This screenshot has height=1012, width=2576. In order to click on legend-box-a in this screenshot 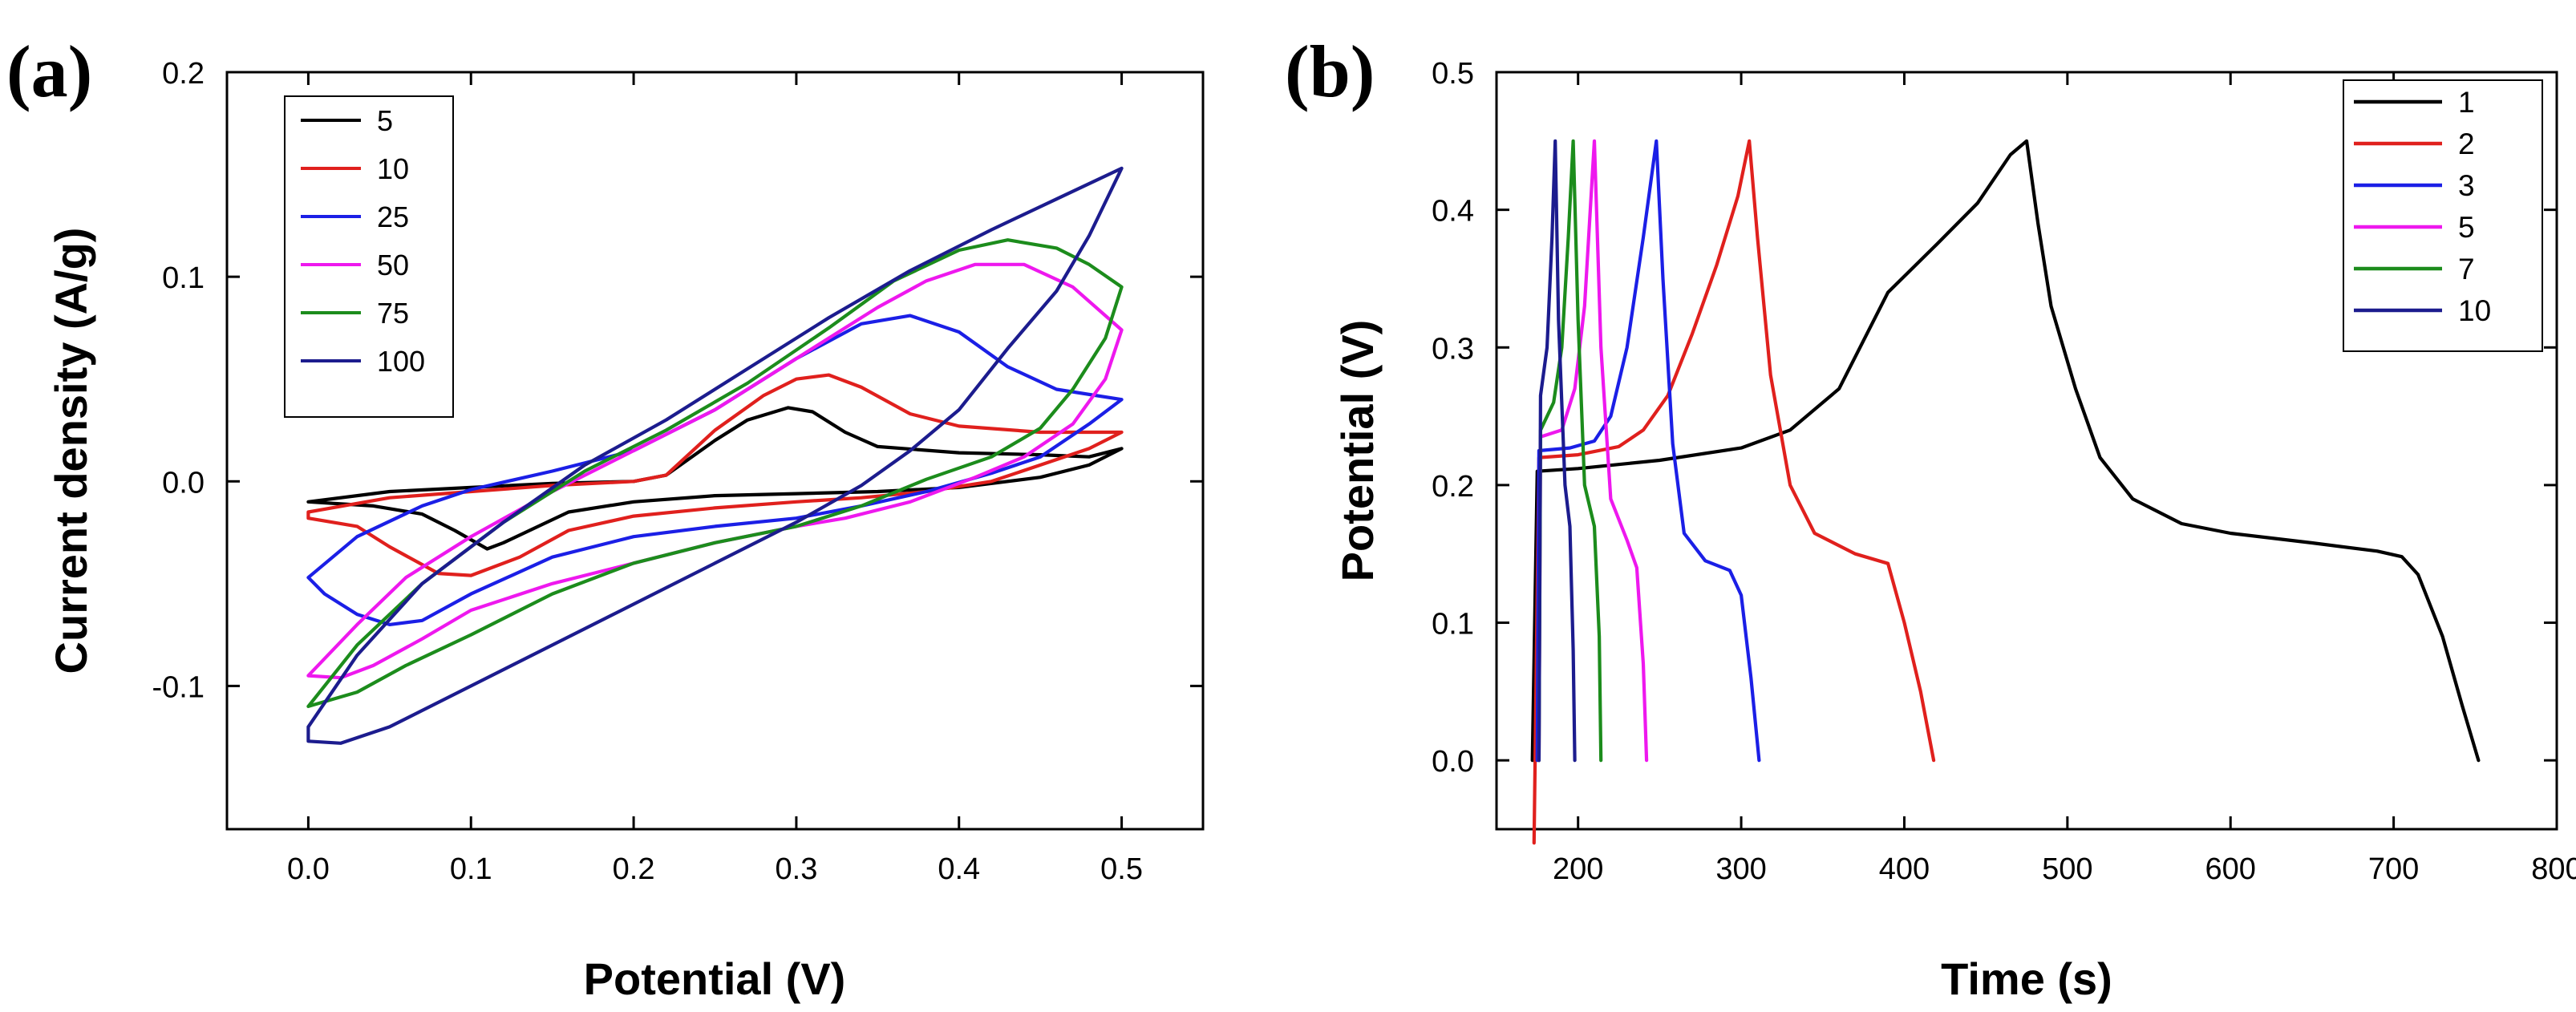, I will do `click(369, 256)`.